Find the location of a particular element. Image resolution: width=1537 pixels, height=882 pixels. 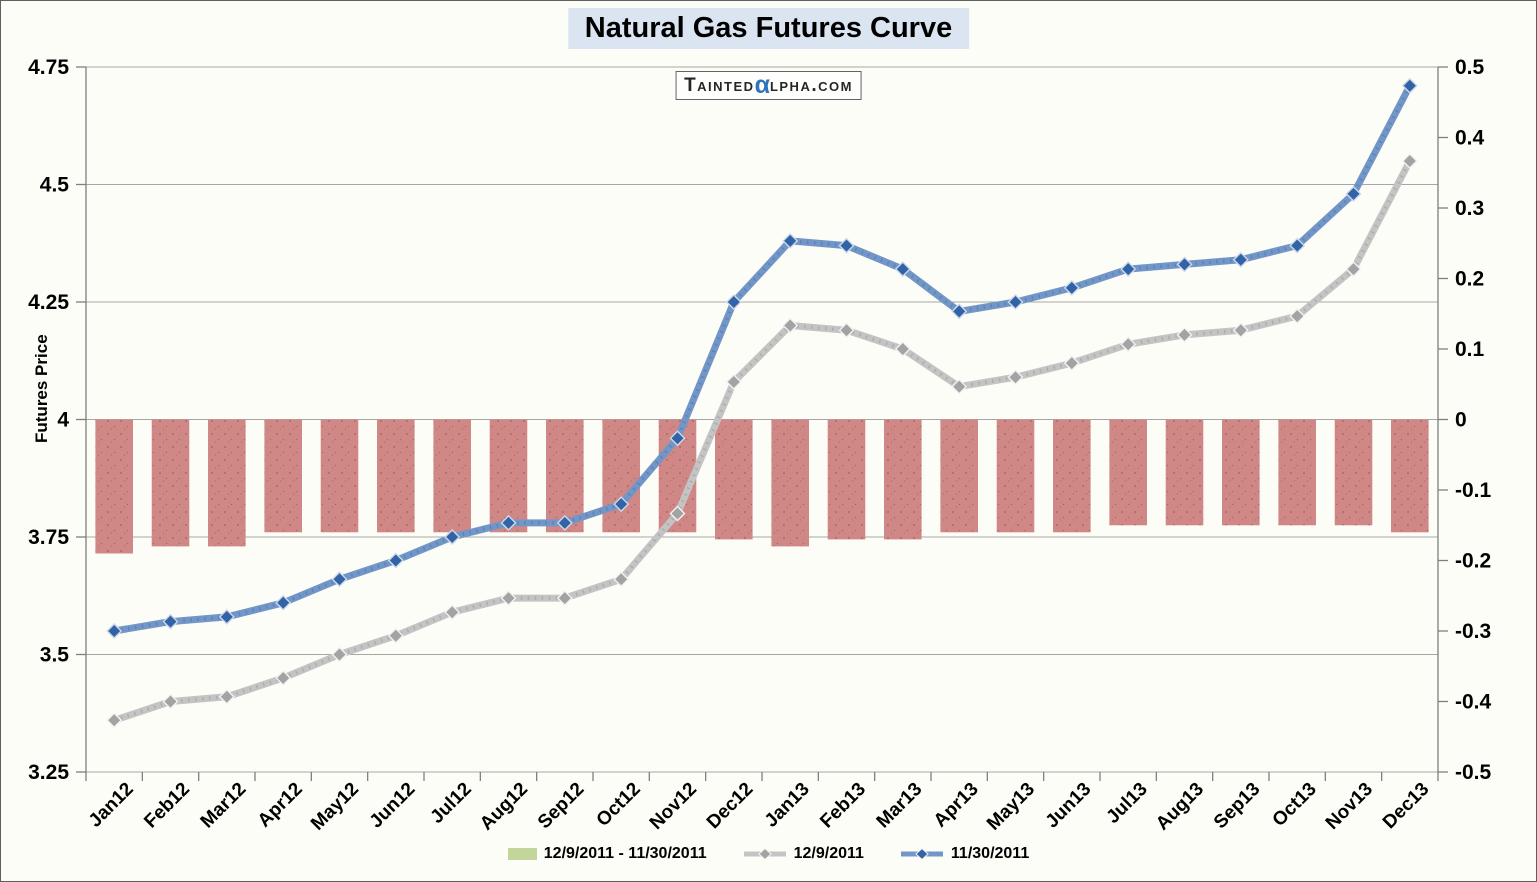

svg-text: Sep13 is located at coordinates (1237, 806).